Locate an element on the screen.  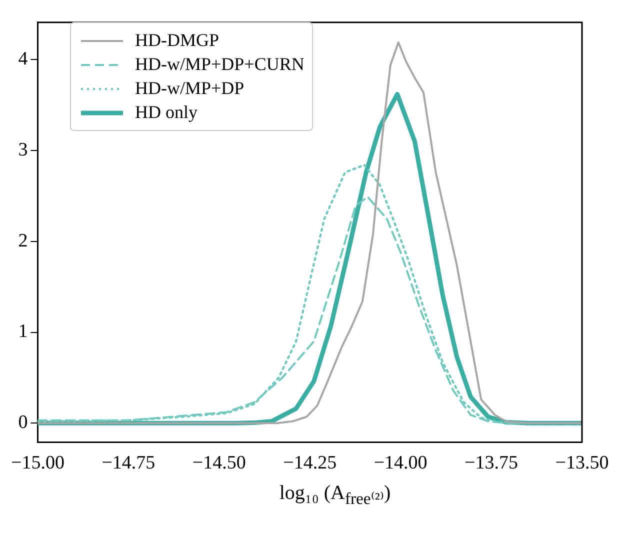
legend-label: HD-w/MP+DP+CURN is located at coordinates (219, 64).